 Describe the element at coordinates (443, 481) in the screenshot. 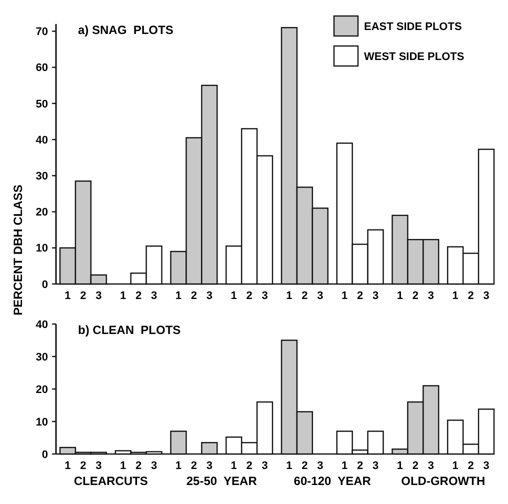

I see `text: OLD-GROWTH` at that location.